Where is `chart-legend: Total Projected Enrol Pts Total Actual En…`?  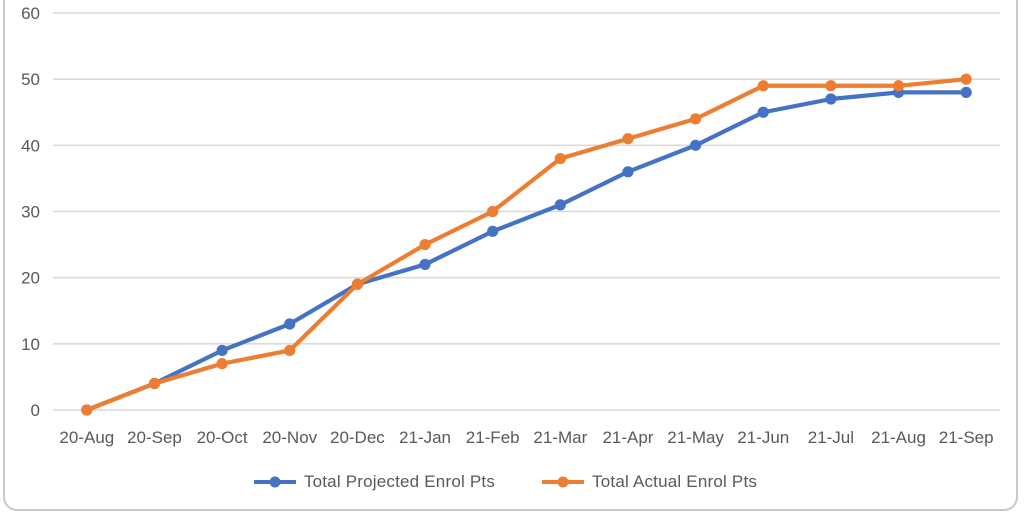 chart-legend: Total Projected Enrol Pts Total Actual En… is located at coordinates (505, 482).